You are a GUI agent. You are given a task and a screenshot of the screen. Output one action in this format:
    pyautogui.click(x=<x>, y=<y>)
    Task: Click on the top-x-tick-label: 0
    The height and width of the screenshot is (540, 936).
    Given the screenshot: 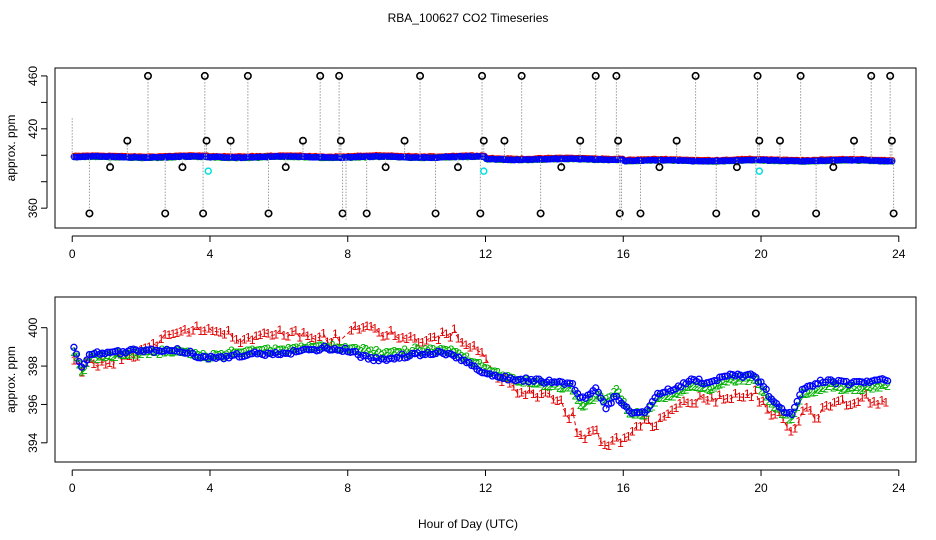 What is the action you would take?
    pyautogui.click(x=72, y=254)
    